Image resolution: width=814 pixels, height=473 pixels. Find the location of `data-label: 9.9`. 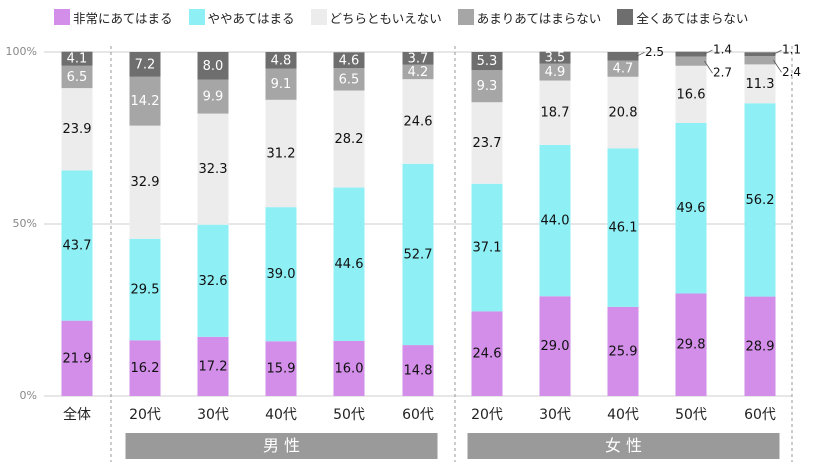

data-label: 9.9 is located at coordinates (213, 97).